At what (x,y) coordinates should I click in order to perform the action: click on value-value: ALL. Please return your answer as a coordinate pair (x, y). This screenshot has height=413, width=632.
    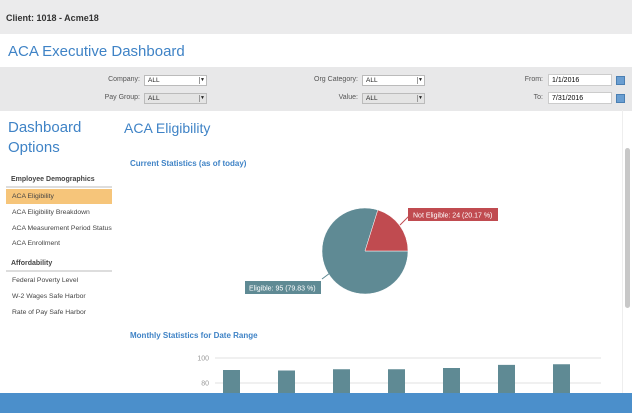
    Looking at the image, I should click on (372, 98).